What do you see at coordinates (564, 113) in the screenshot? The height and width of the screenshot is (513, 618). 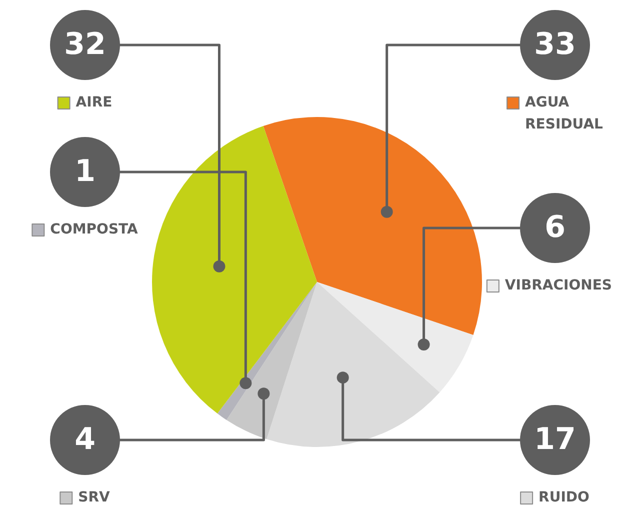 I see `legend-label: AGUA RESIDUAL` at bounding box center [564, 113].